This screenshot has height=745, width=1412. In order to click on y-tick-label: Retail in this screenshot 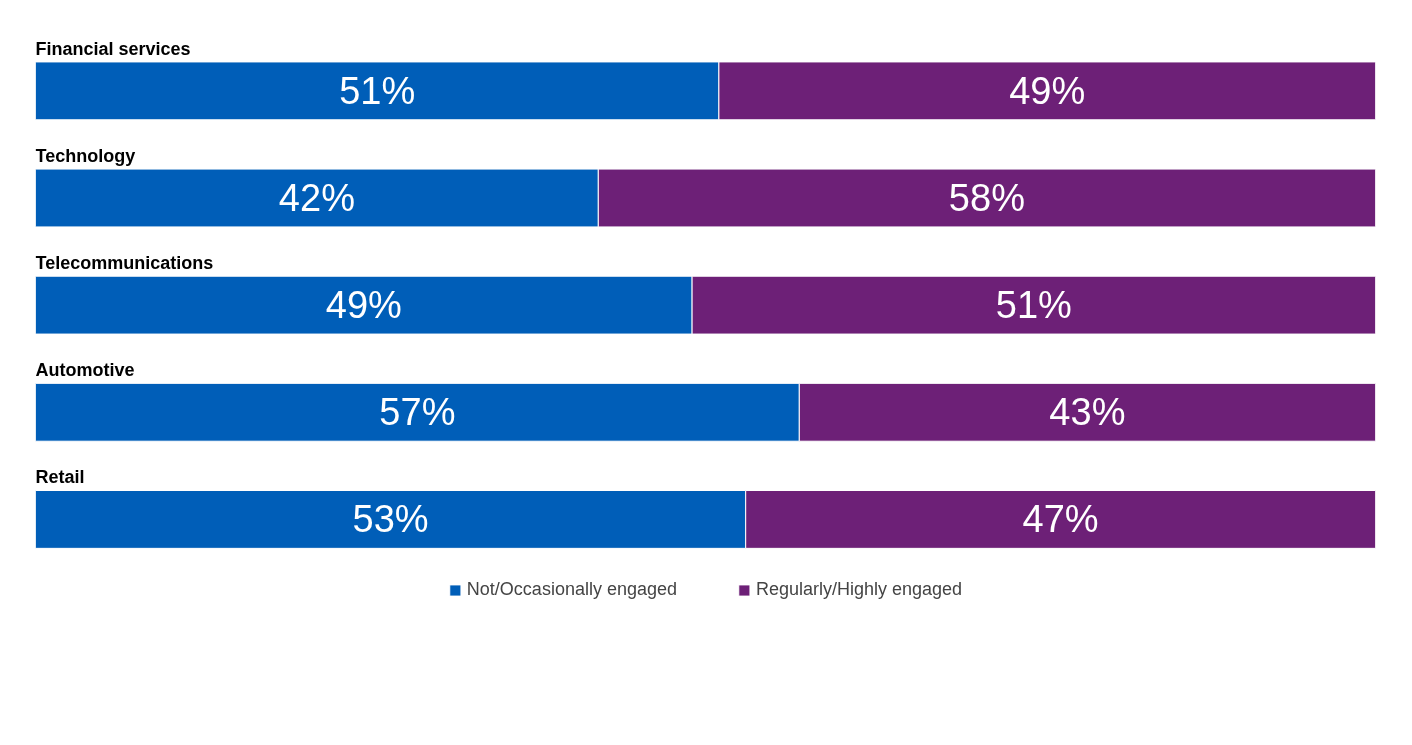, I will do `click(60, 477)`.